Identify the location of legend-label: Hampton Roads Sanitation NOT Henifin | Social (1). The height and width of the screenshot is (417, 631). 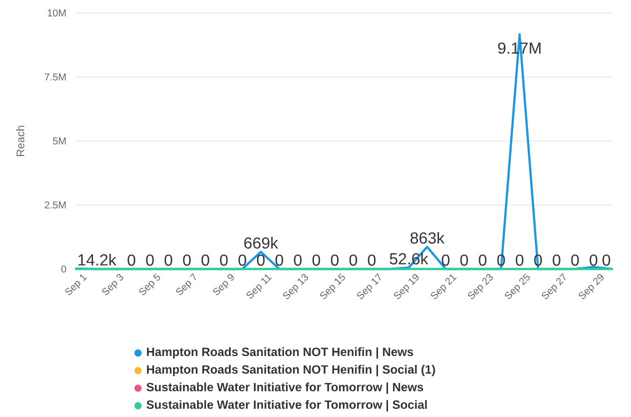
(291, 370).